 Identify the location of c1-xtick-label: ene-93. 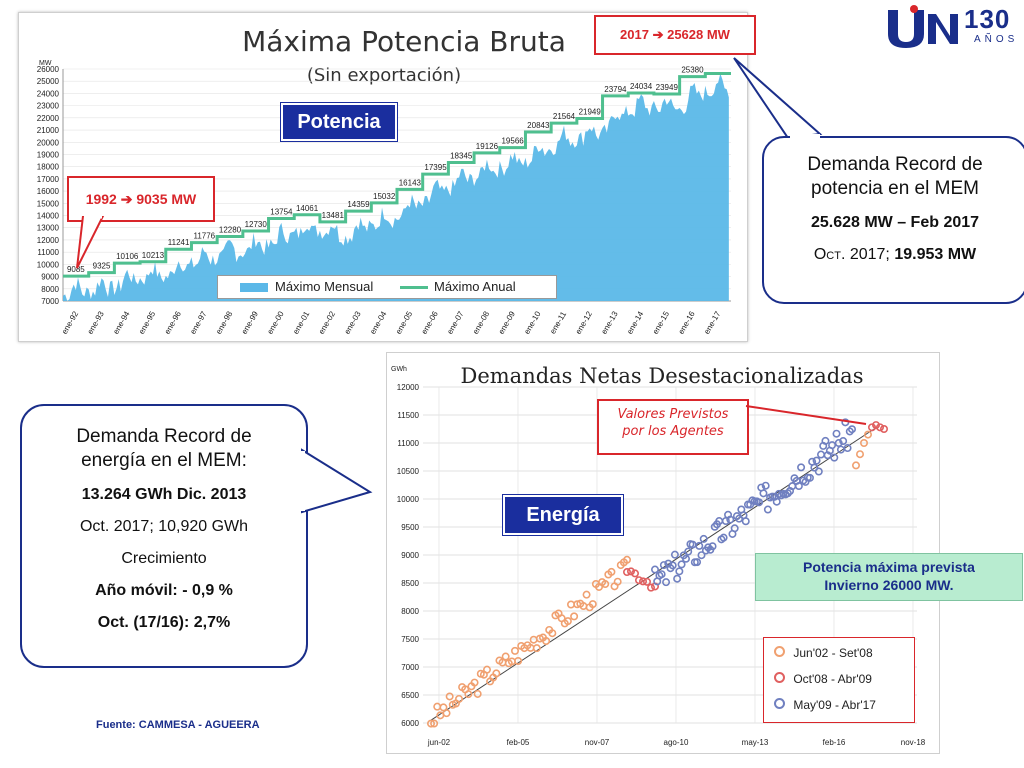
(96, 322).